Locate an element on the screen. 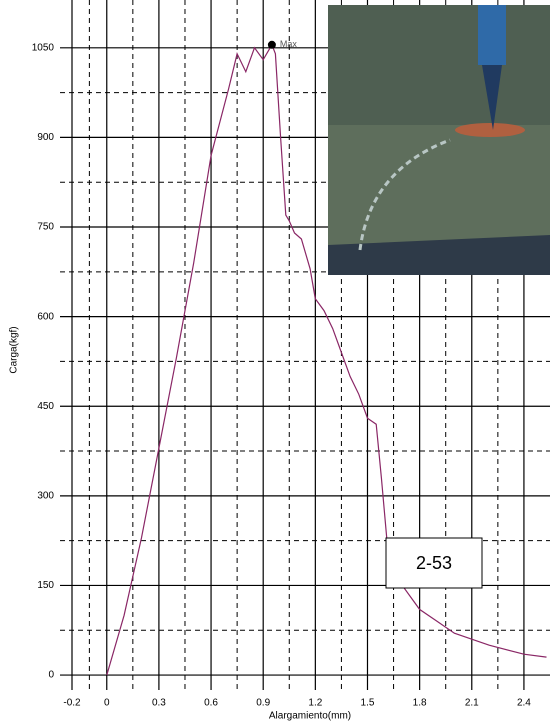 The image size is (550, 726). photo-spot is located at coordinates (490, 130).